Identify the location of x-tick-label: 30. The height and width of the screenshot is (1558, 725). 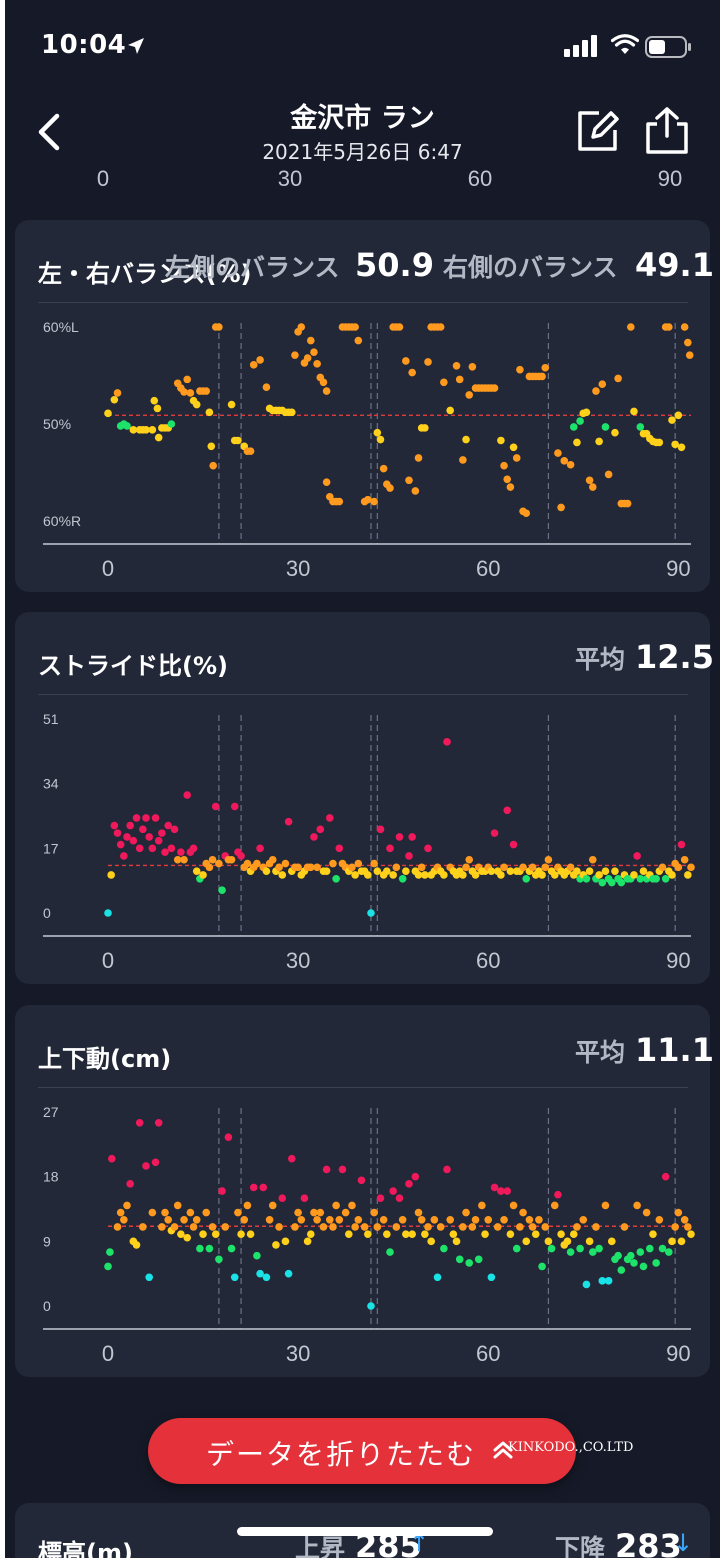
(298, 1353).